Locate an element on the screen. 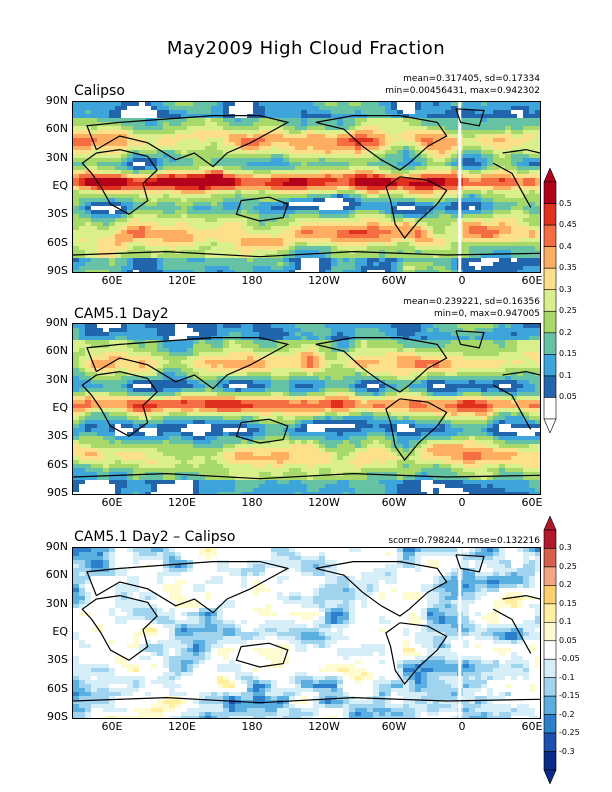 This screenshot has height=792, width=612. panel-stats-diff: scorr=0.798244, rmse=0.132216 is located at coordinates (464, 541).